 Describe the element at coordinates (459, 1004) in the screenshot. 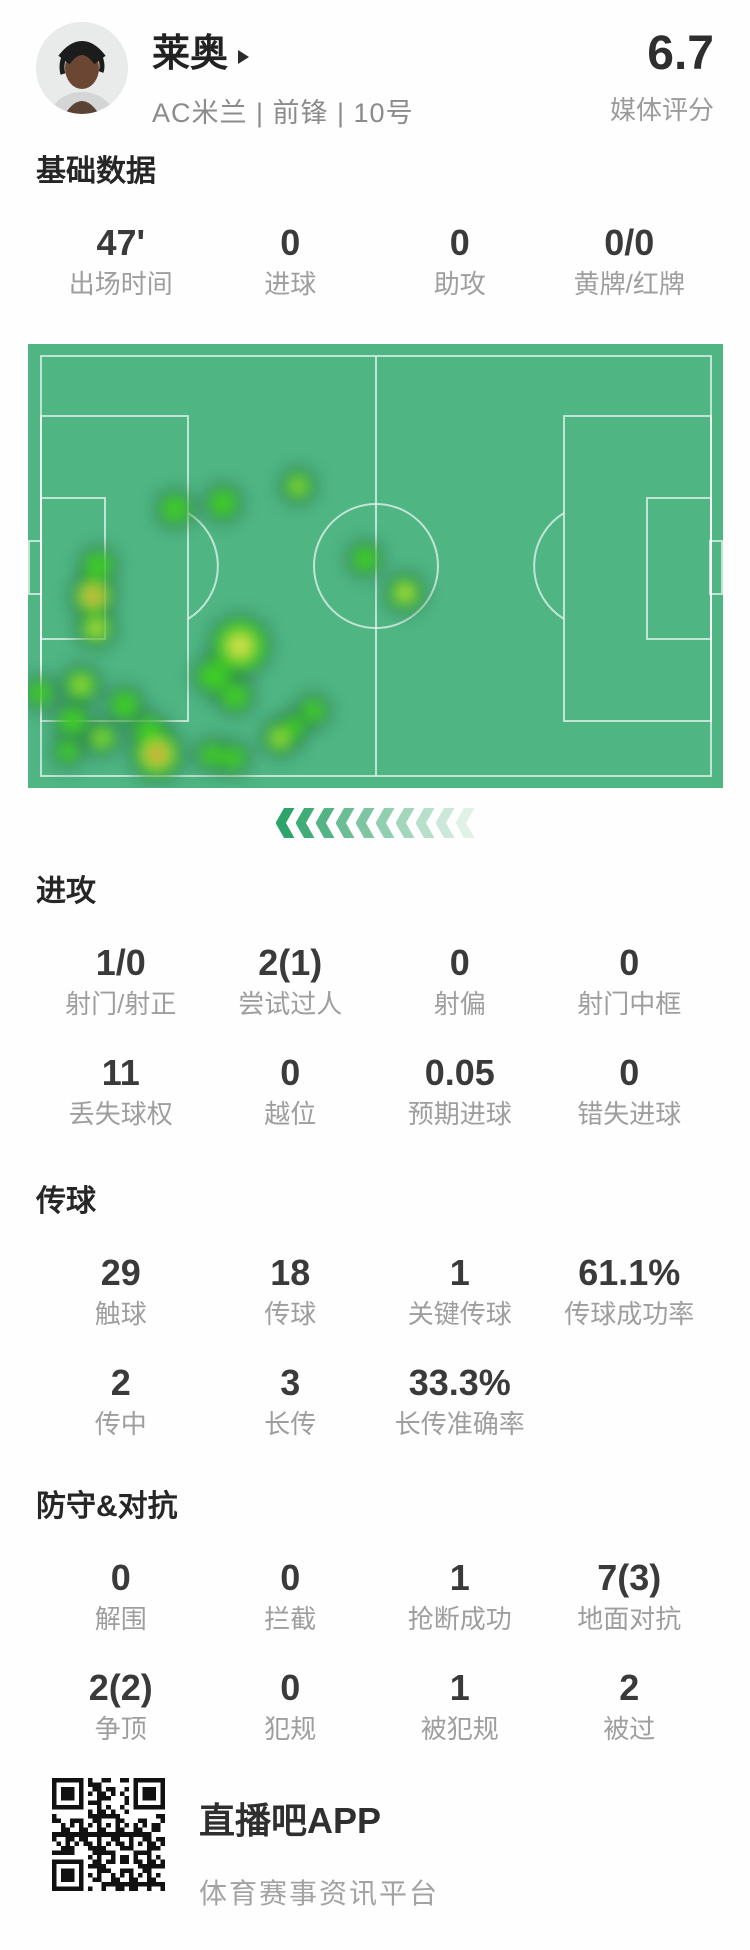

I see `stat-label: 射偏` at that location.